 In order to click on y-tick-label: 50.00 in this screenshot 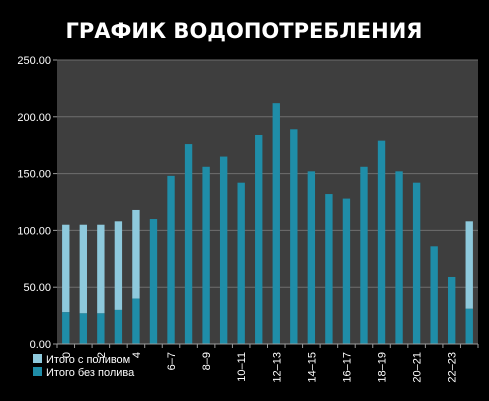, I will do `click(37, 288)`.